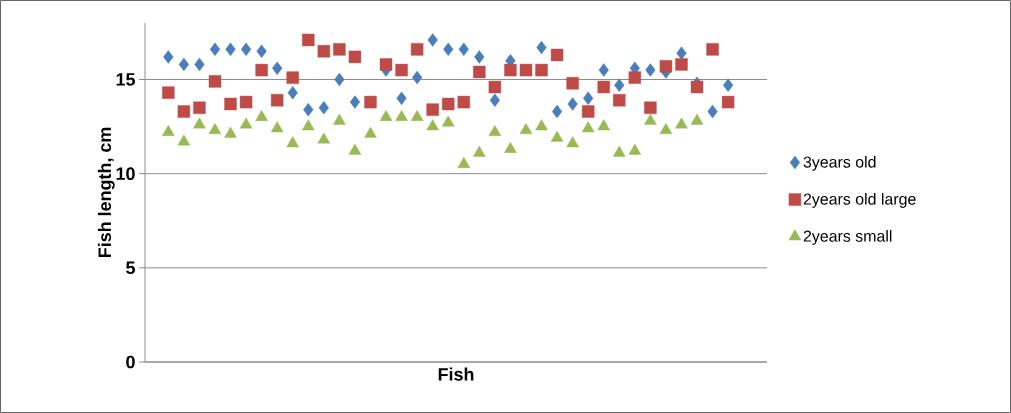  I want to click on y-tick-label: 15, so click(125, 79).